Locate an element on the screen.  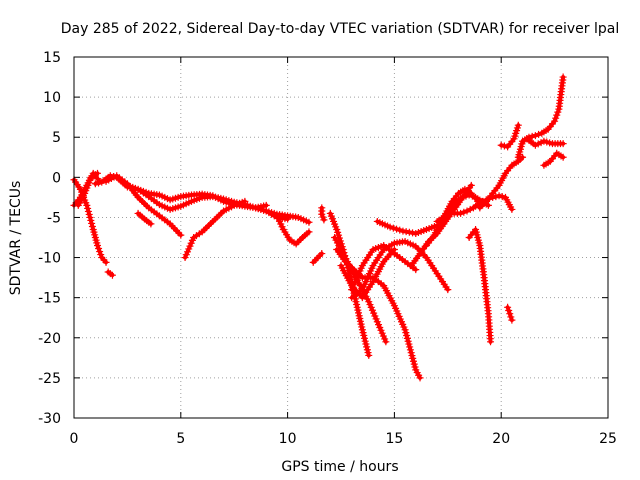
x-tick-label: 5 is located at coordinates (180, 439).